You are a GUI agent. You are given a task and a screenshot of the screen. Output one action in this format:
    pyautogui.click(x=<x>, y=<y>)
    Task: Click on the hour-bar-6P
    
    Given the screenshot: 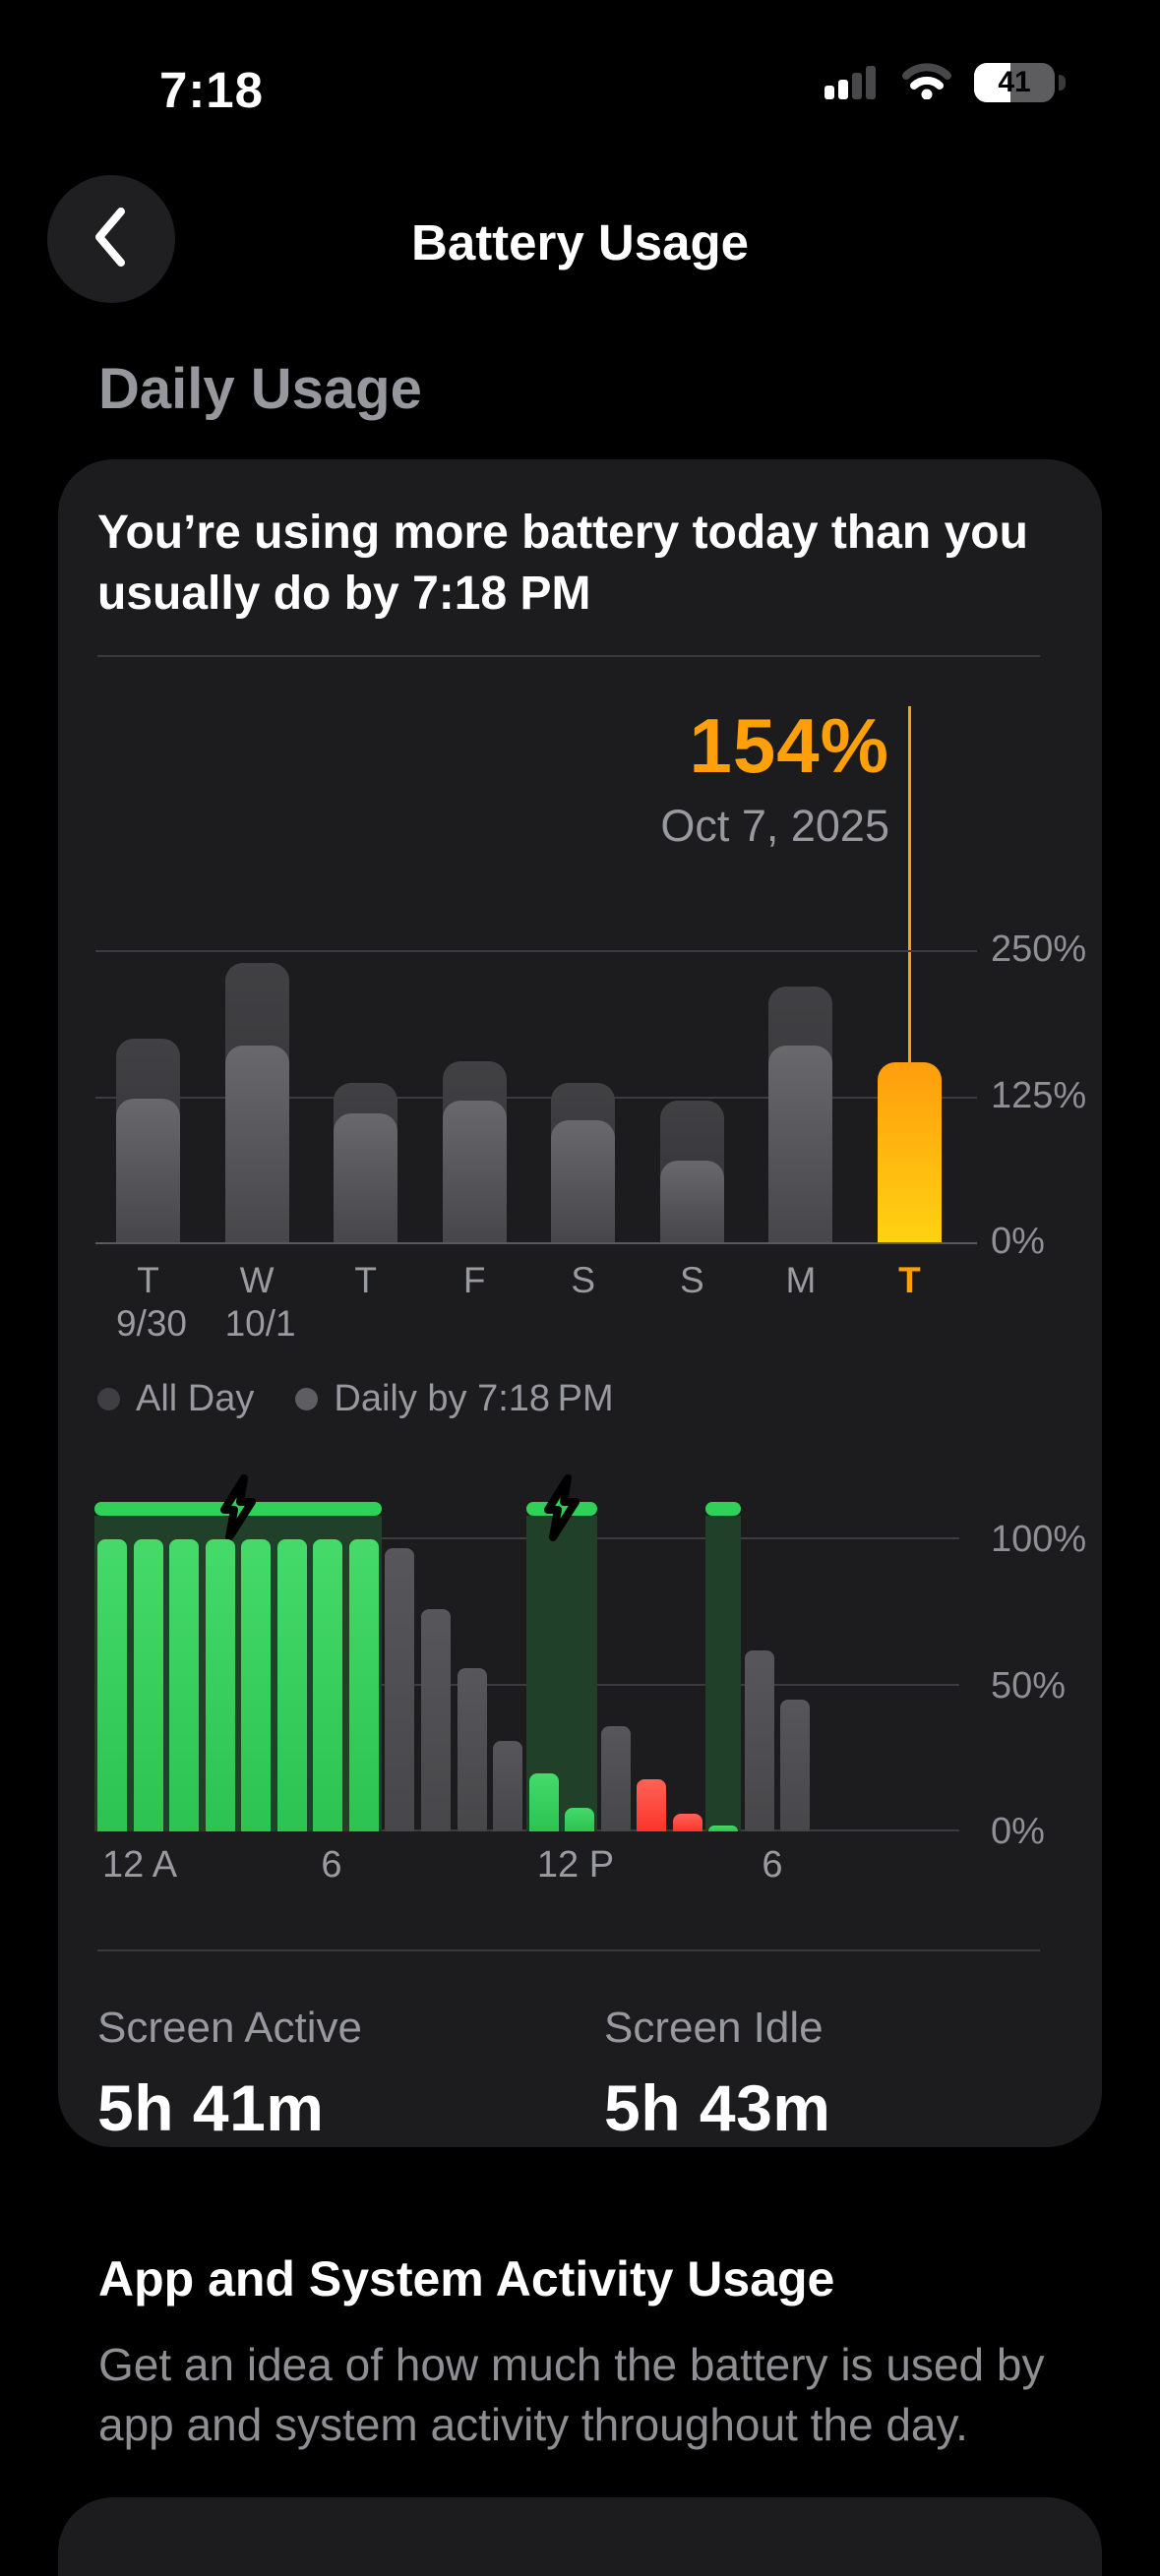 What is the action you would take?
    pyautogui.click(x=759, y=1741)
    